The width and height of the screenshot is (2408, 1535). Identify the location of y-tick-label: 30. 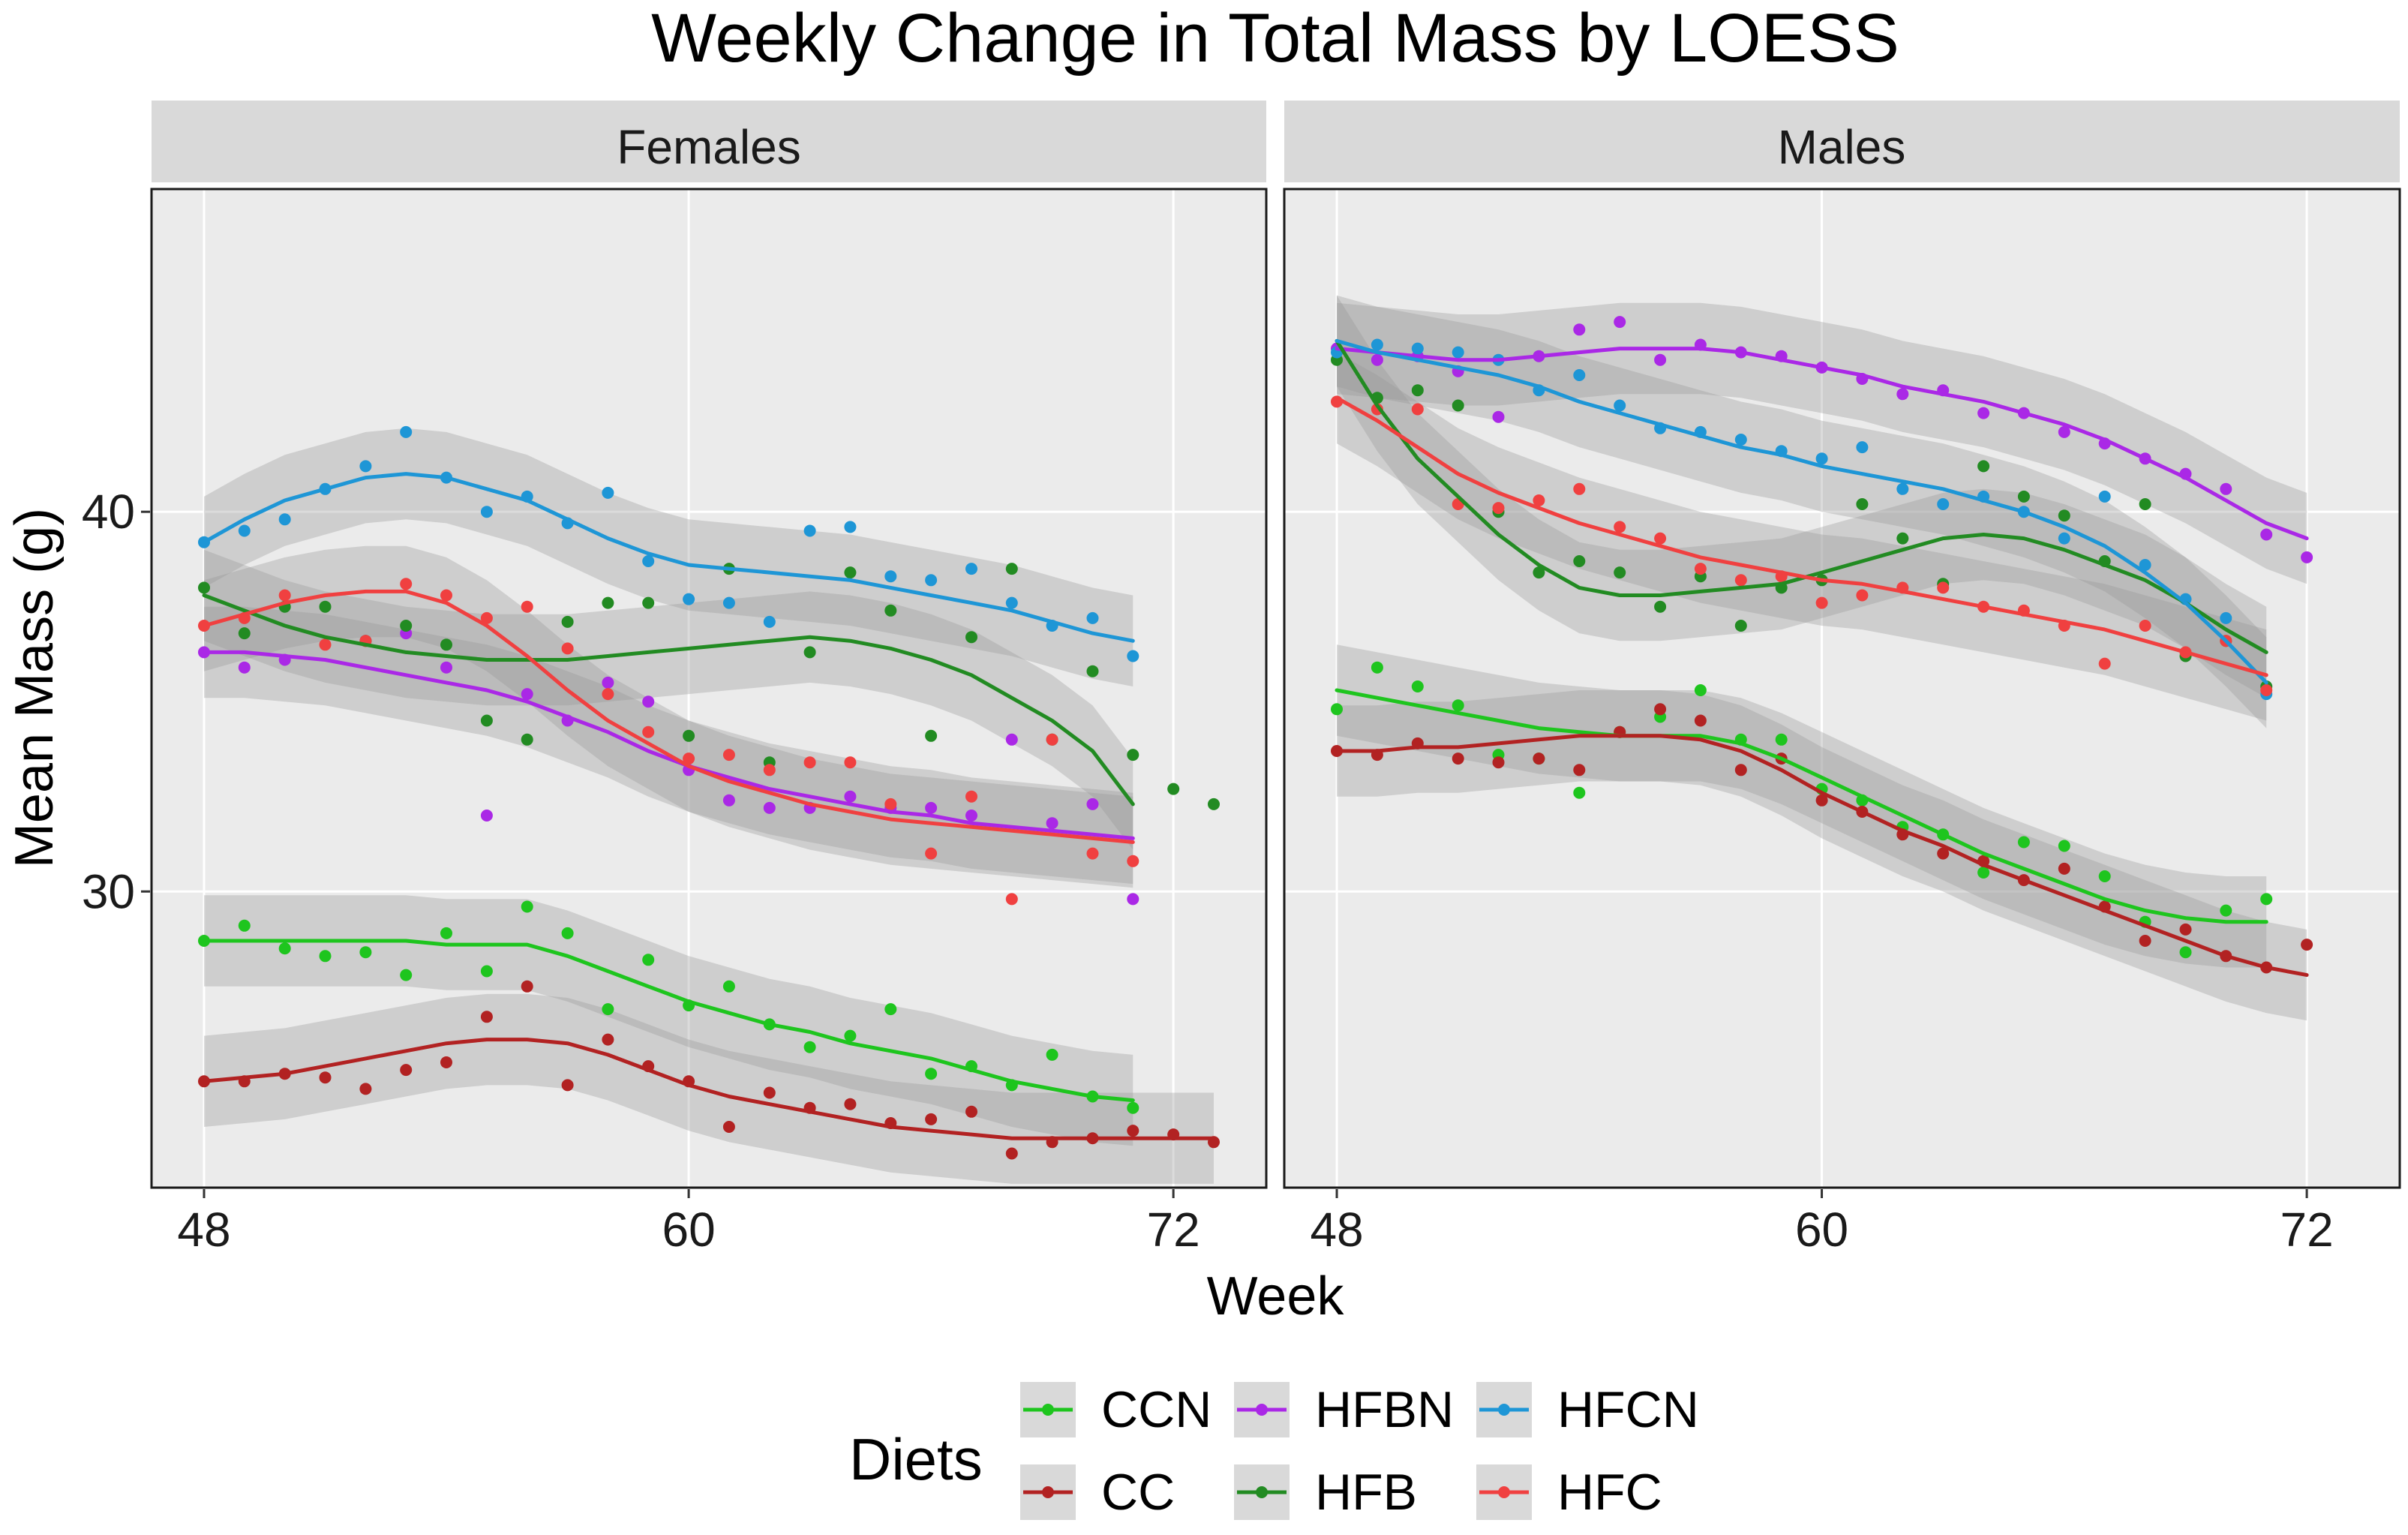
(108, 891).